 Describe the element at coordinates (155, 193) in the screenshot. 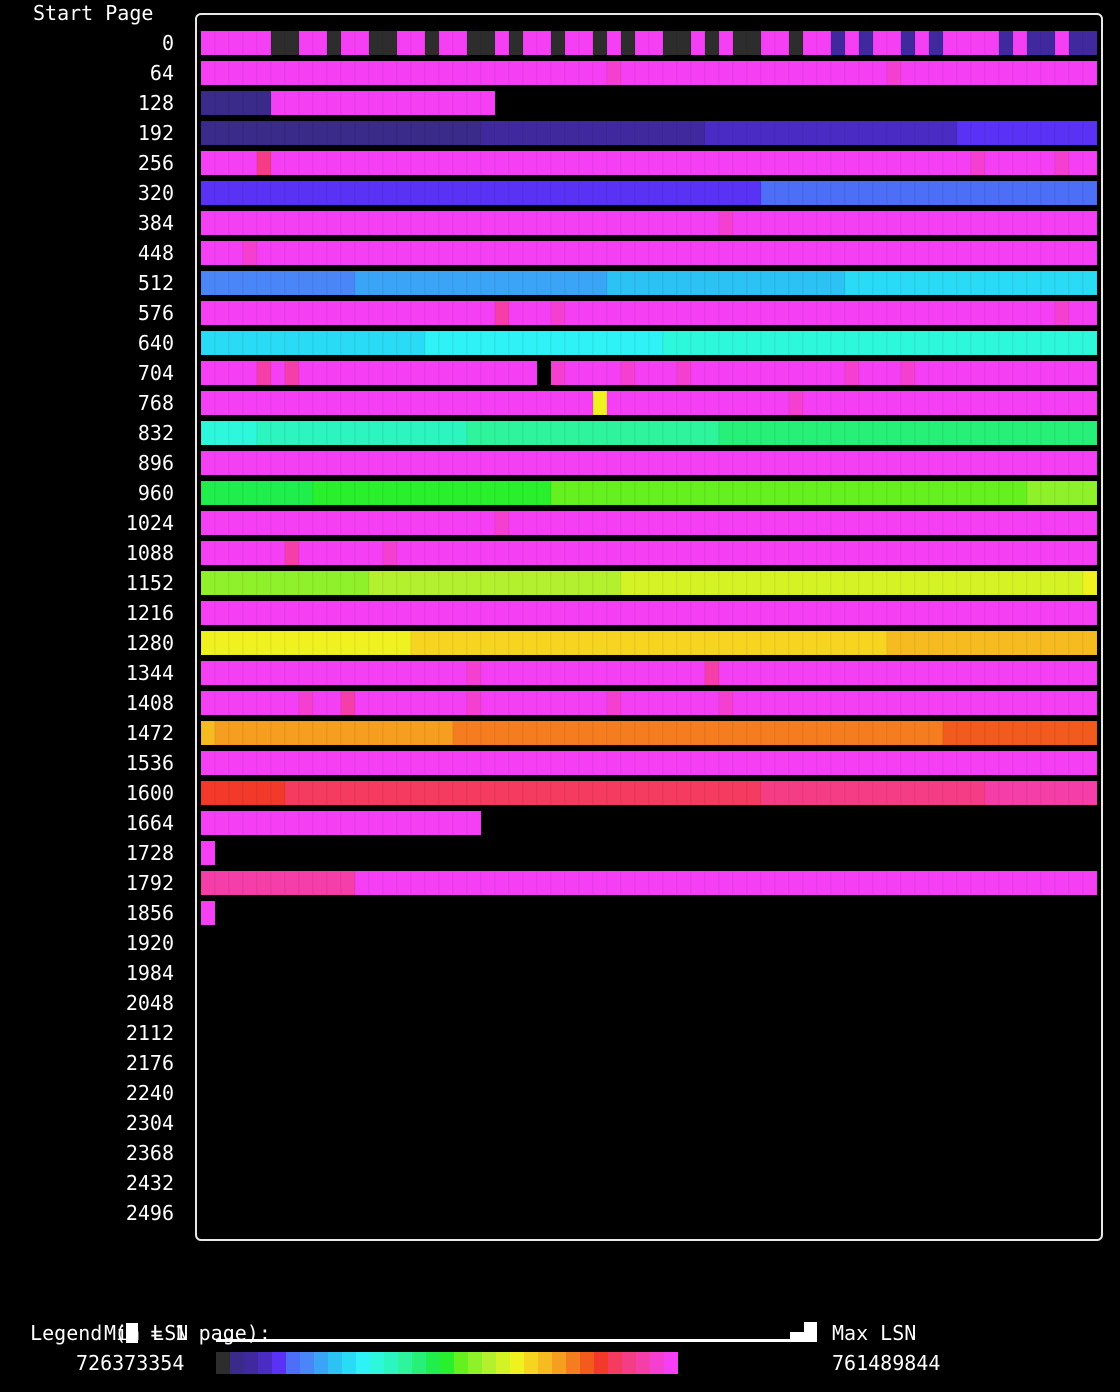

I see `row-label: 320` at that location.